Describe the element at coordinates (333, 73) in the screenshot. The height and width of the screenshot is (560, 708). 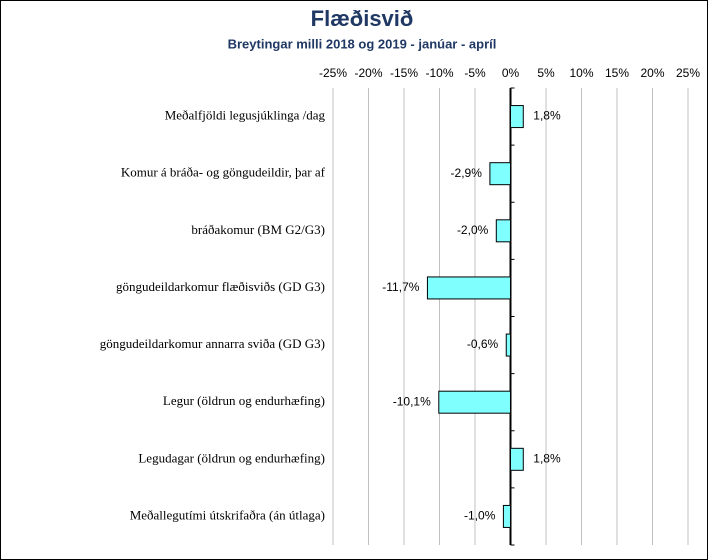
I see `x-tick-label: -25%` at that location.